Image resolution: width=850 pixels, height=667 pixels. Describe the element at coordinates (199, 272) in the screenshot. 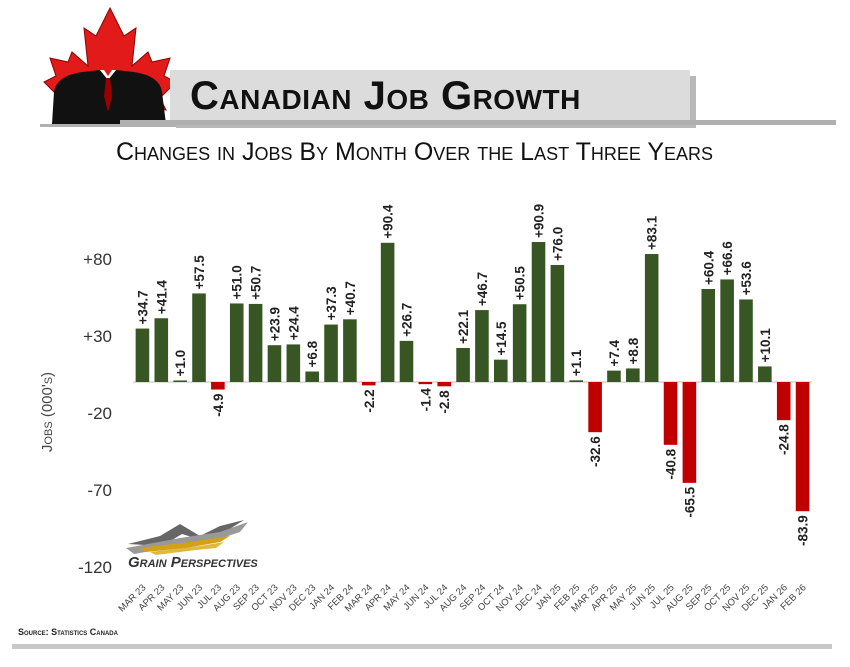

I see `data-label: +57.5` at that location.